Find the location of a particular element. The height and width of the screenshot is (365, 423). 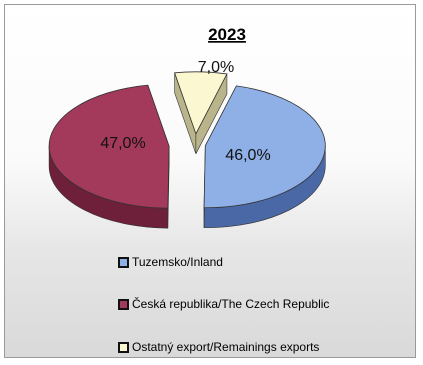

legend-item-inland: Tuzemsko/Inland is located at coordinates (170, 262).